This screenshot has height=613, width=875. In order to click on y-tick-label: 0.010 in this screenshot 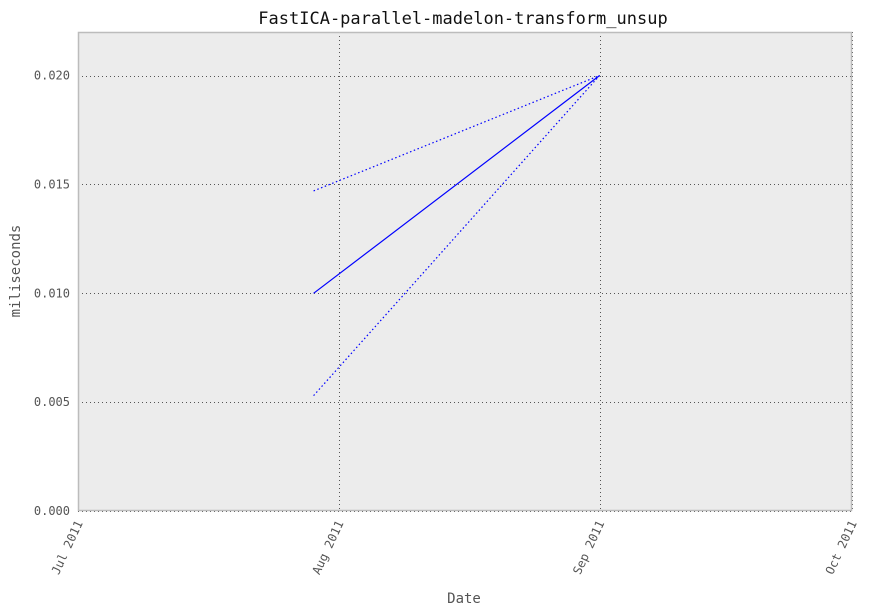, I will do `click(52, 293)`.